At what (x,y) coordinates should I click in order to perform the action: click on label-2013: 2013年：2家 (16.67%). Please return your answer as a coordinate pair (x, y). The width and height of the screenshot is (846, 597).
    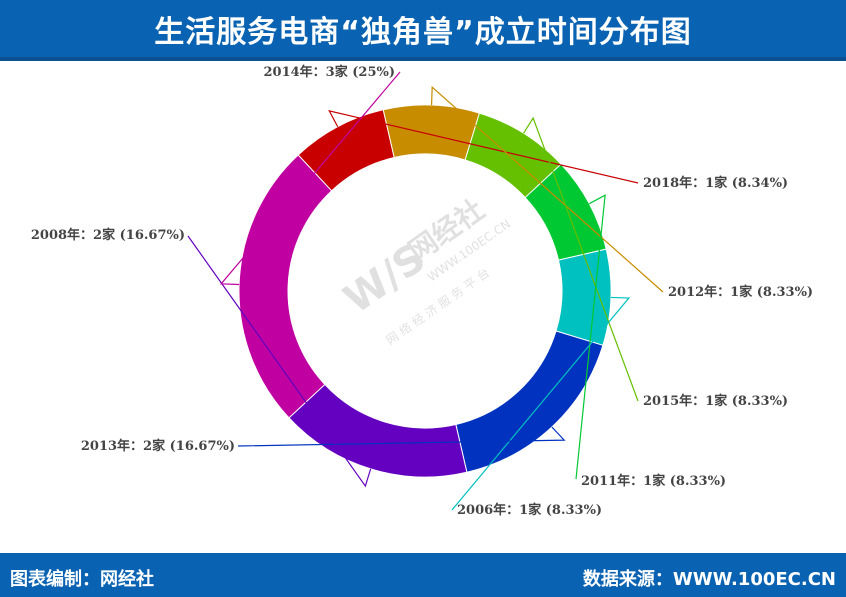
    Looking at the image, I should click on (158, 446).